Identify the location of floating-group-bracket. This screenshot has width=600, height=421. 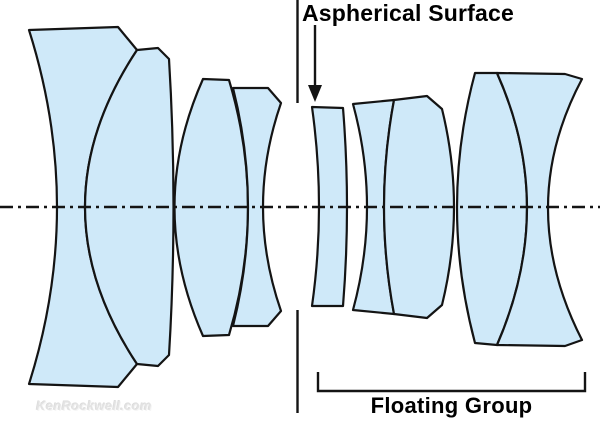
(451, 382).